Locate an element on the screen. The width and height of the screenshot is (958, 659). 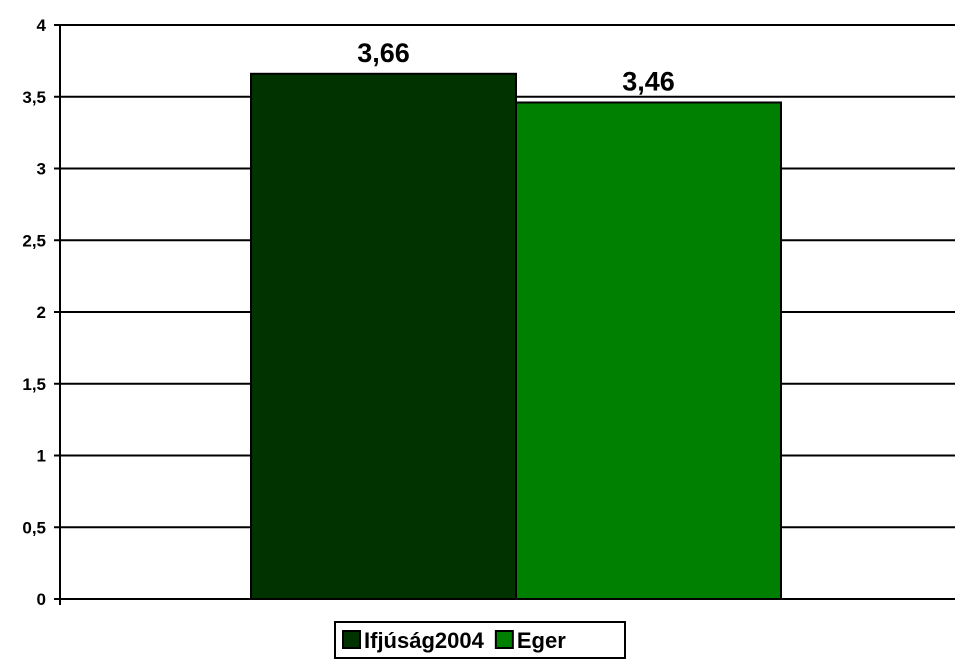
y-tick-label: 0,5 is located at coordinates (34, 527).